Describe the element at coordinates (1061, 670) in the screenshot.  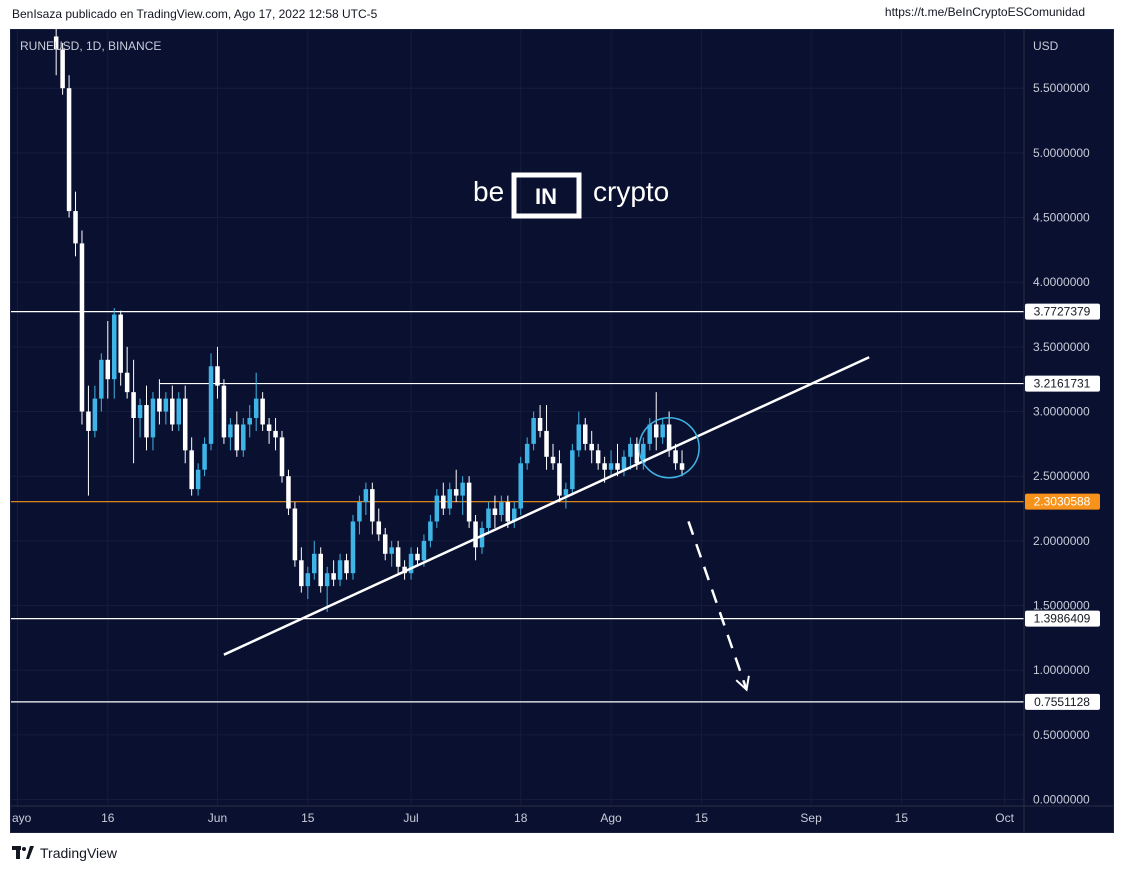
I see `y-tick-label: 1.0000000` at that location.